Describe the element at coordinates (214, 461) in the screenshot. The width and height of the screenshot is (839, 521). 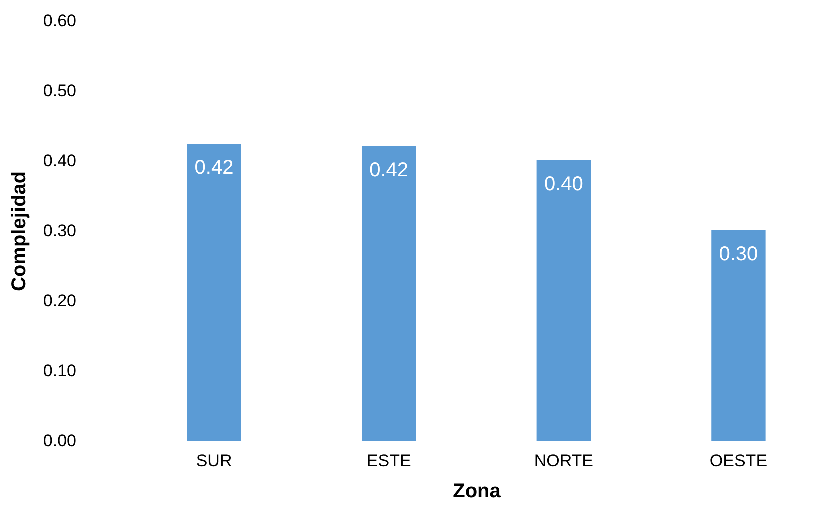
I see `x-tick-label: SUR` at that location.